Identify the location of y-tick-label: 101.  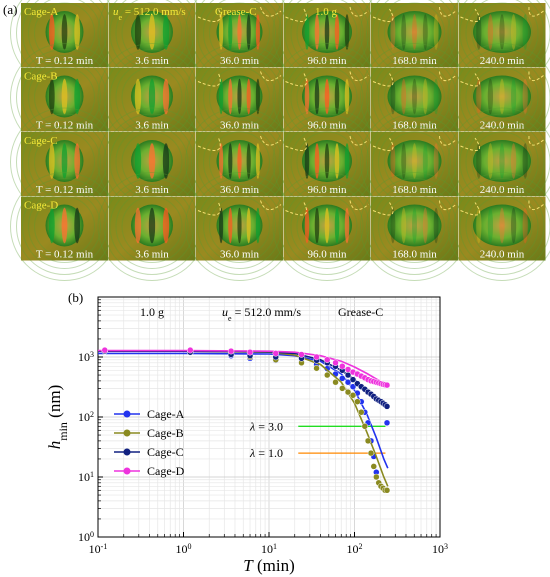
(86, 477).